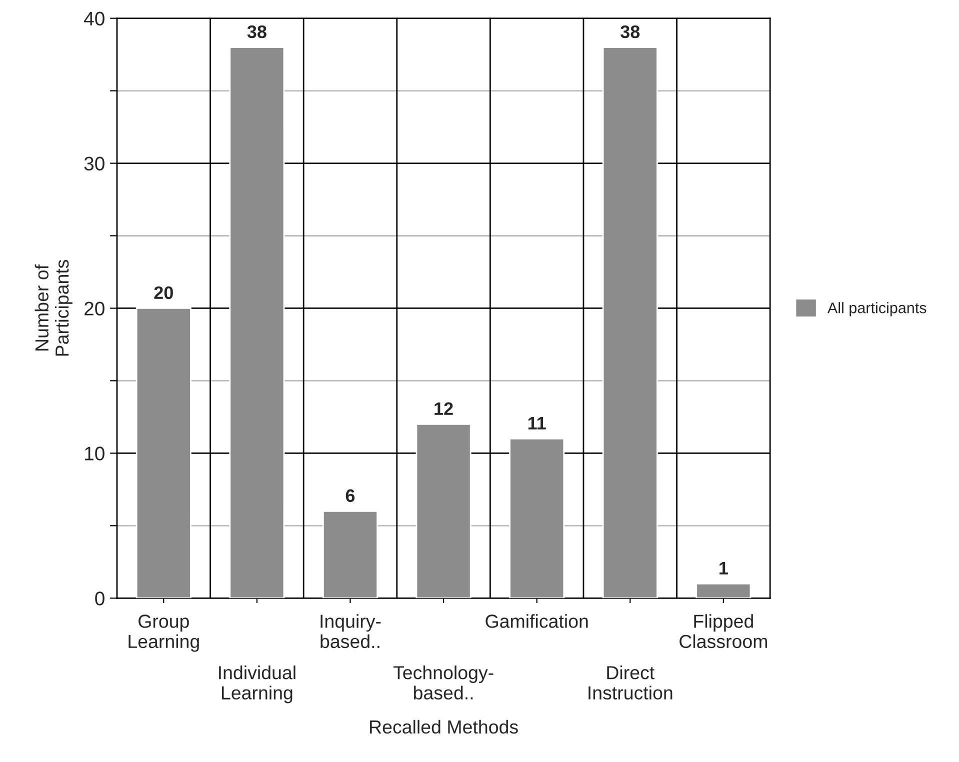 Image resolution: width=959 pixels, height=762 pixels. I want to click on y-axis-title: Number of Participants, so click(53, 308).